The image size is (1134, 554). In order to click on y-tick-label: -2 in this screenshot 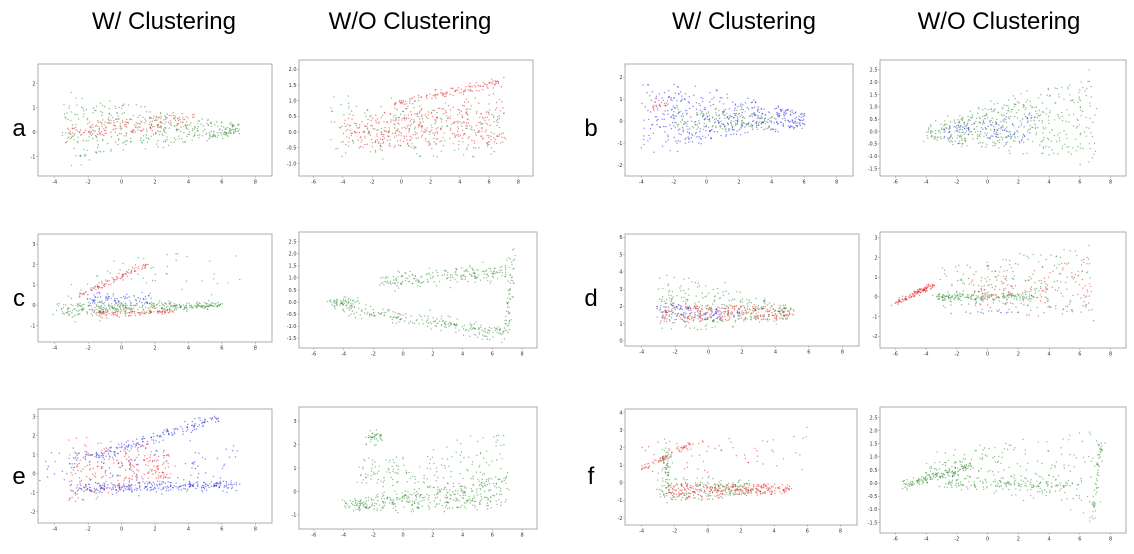, I will do `click(875, 337)`.